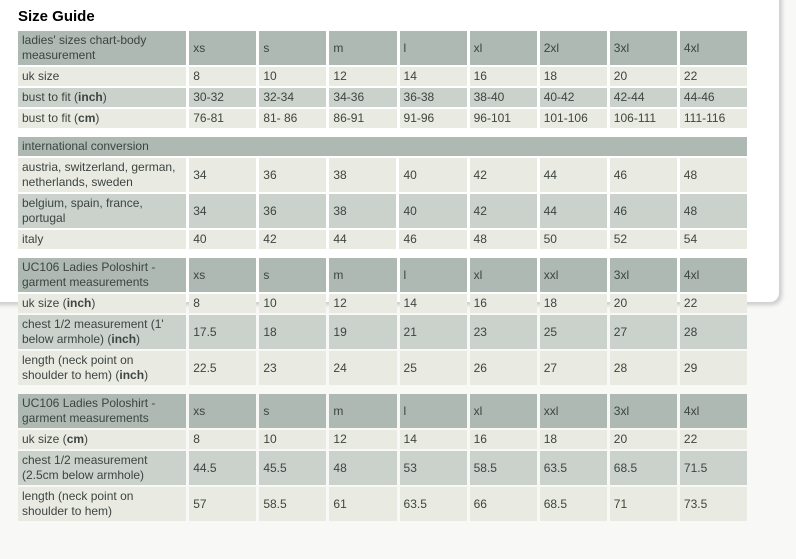 This screenshot has width=796, height=559. Describe the element at coordinates (643, 504) in the screenshot. I see `value-cell: 71` at that location.